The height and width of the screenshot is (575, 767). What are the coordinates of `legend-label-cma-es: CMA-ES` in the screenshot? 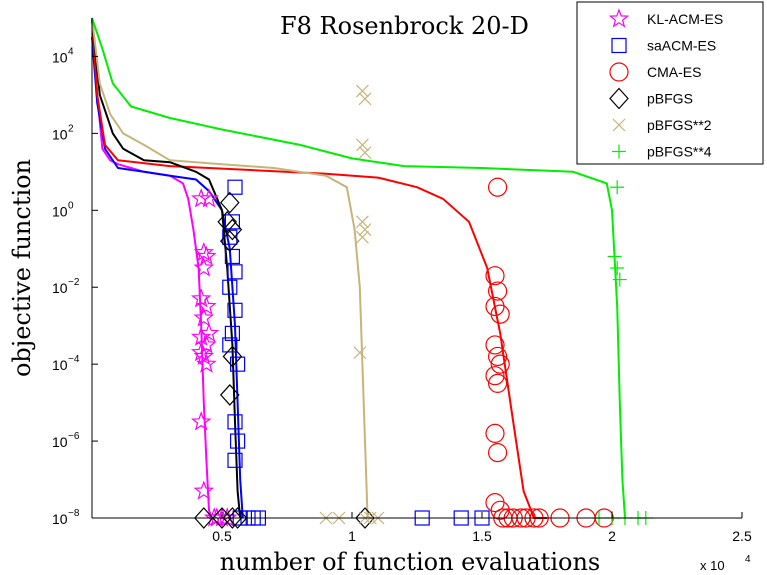 It's located at (674, 72).